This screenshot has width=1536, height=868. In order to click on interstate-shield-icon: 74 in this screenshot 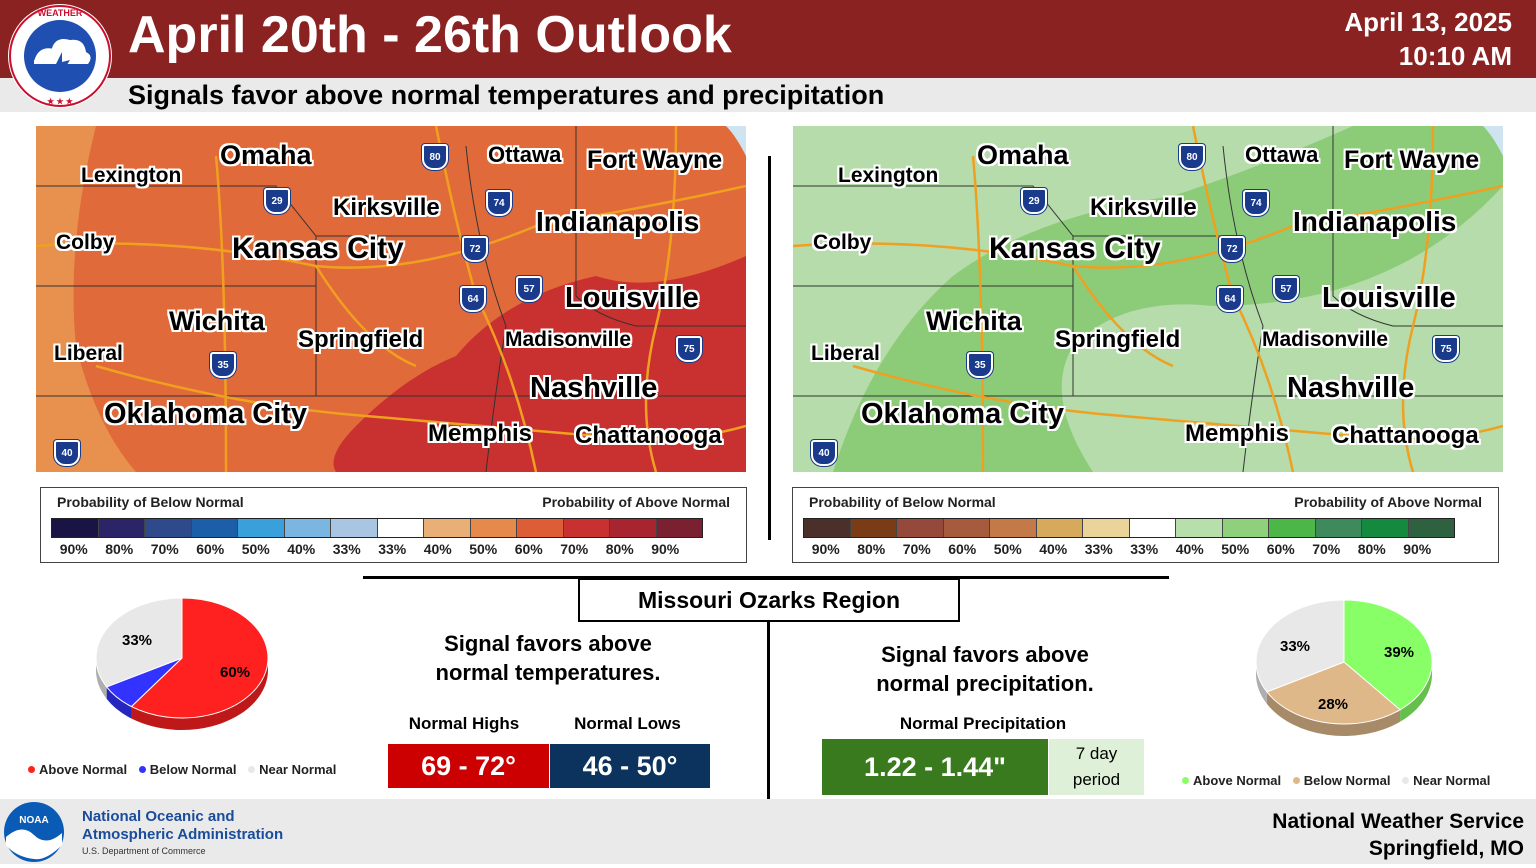, I will do `click(1256, 203)`.